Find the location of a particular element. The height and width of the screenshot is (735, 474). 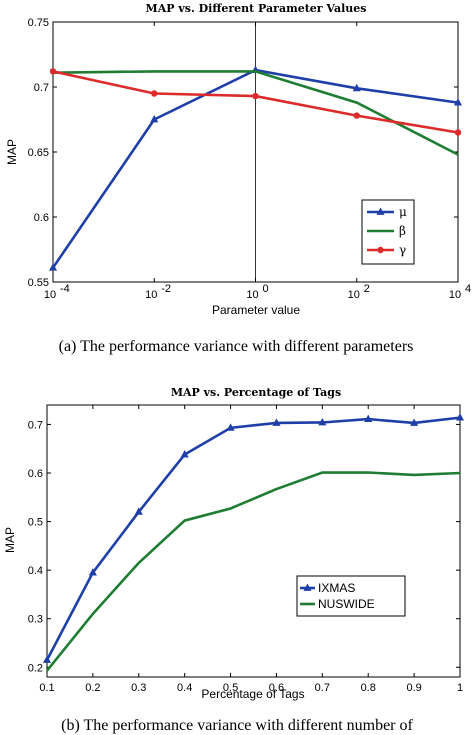

legend-label: NUSWIDE is located at coordinates (346, 604).